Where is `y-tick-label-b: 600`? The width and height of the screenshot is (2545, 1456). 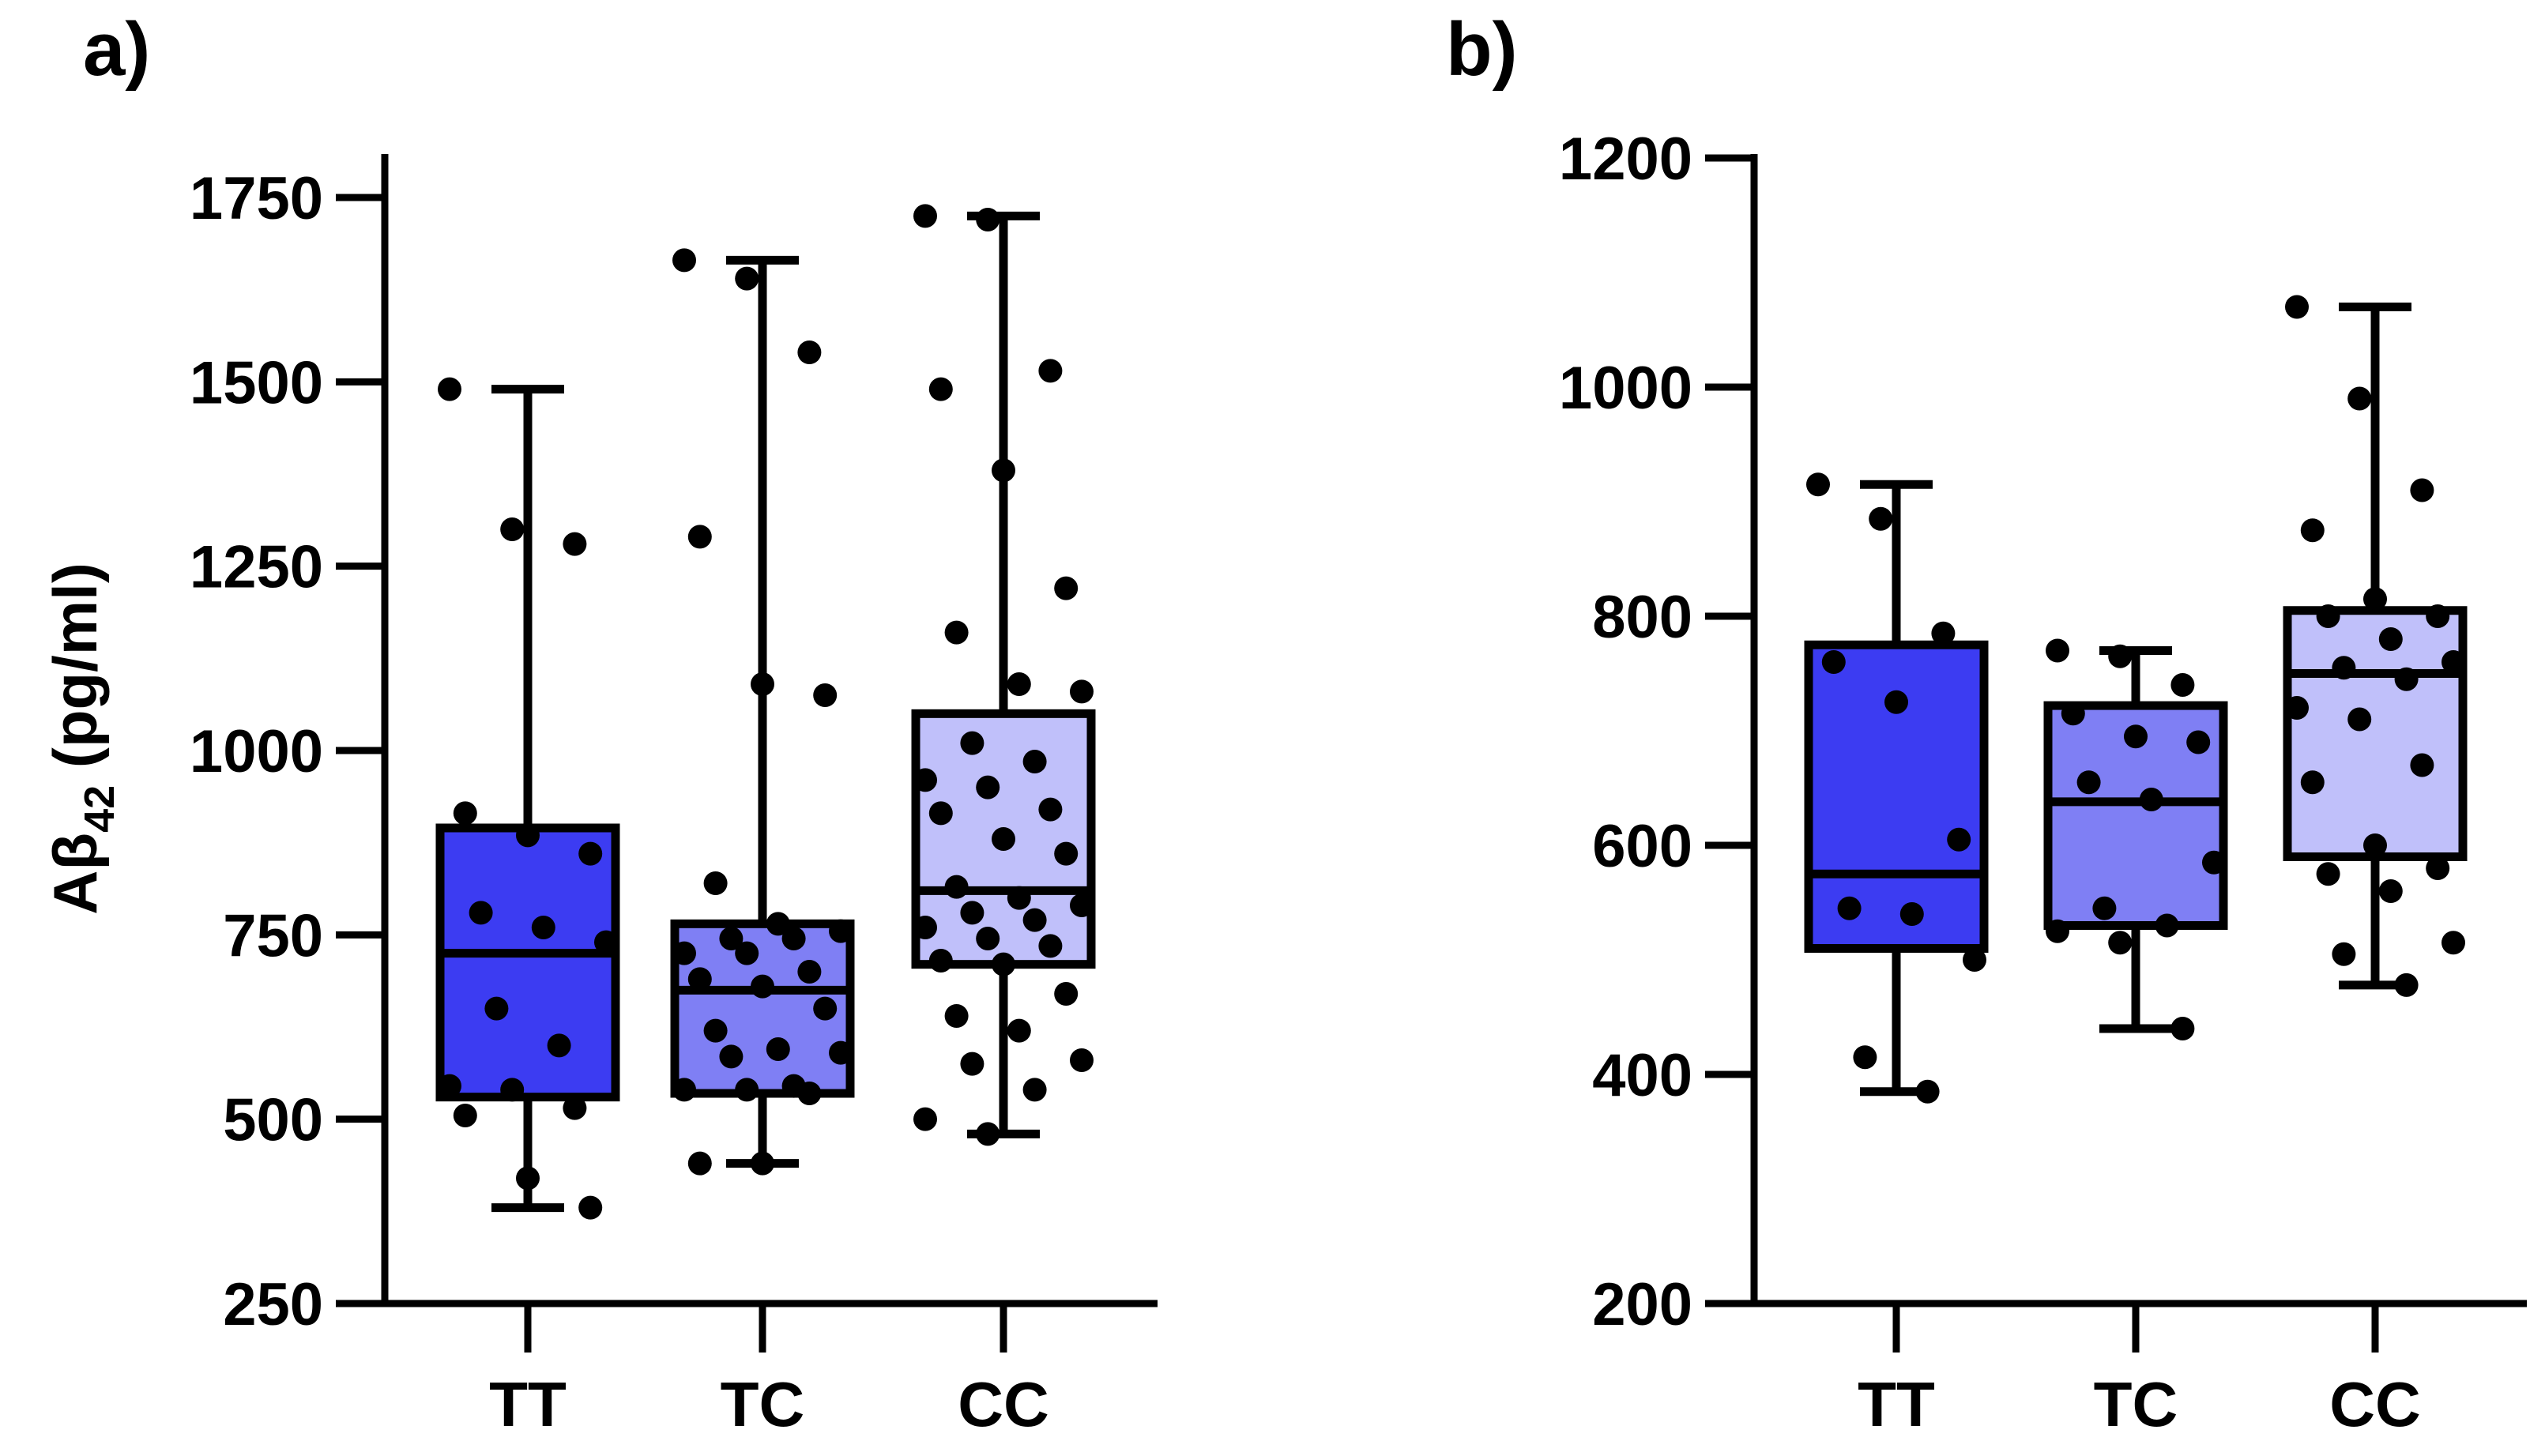
y-tick-label-b: 600 is located at coordinates (1642, 846).